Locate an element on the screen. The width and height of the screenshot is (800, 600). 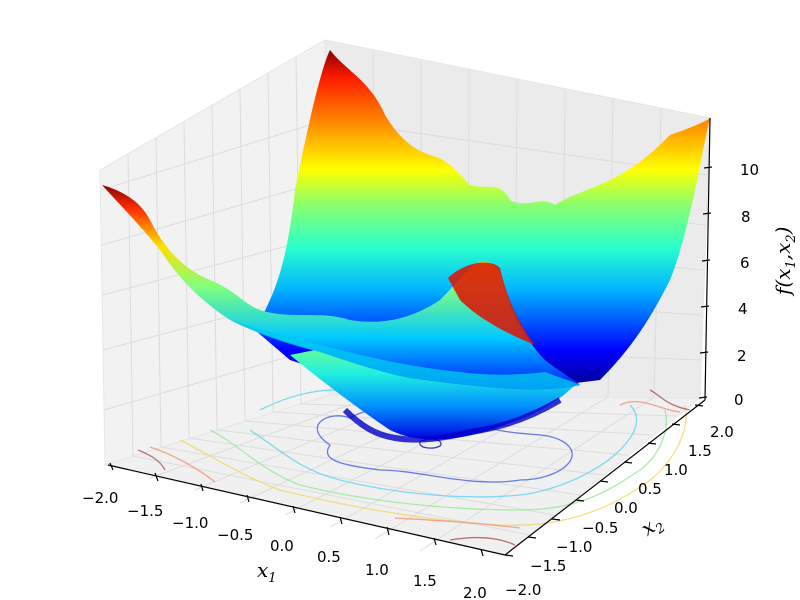
svg-text: 6 is located at coordinates (745, 263).